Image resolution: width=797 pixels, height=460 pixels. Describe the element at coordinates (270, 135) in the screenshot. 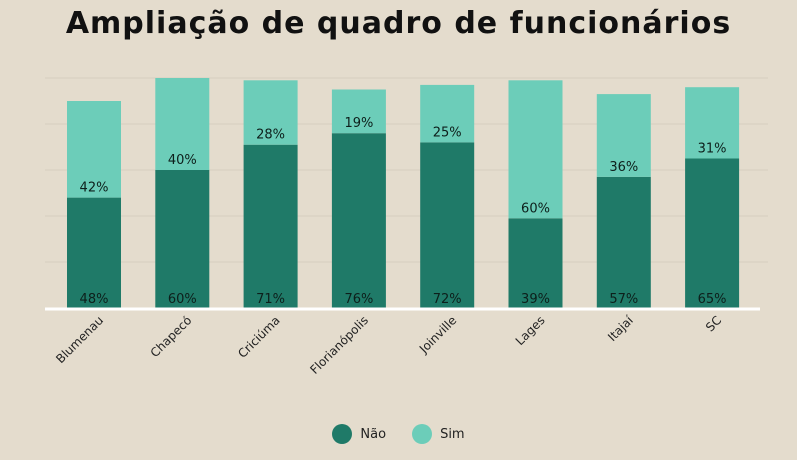

I see `data-label-sim: 28%` at that location.